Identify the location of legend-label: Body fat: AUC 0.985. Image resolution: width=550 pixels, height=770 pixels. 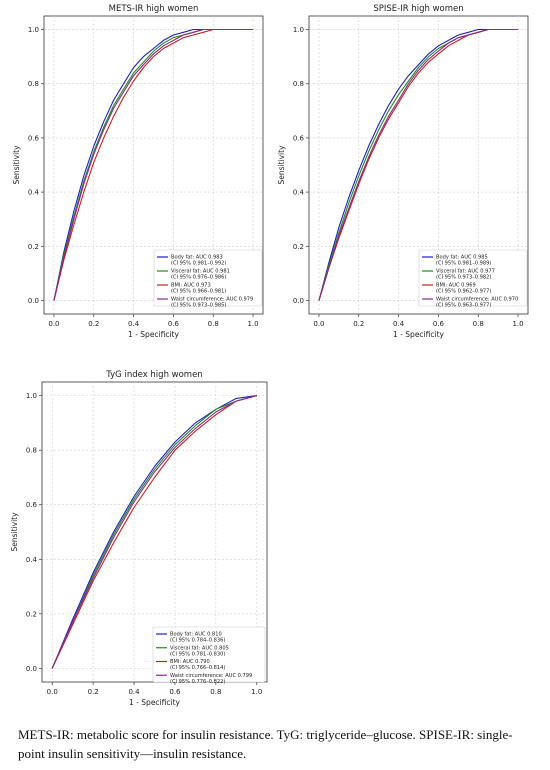
(462, 258).